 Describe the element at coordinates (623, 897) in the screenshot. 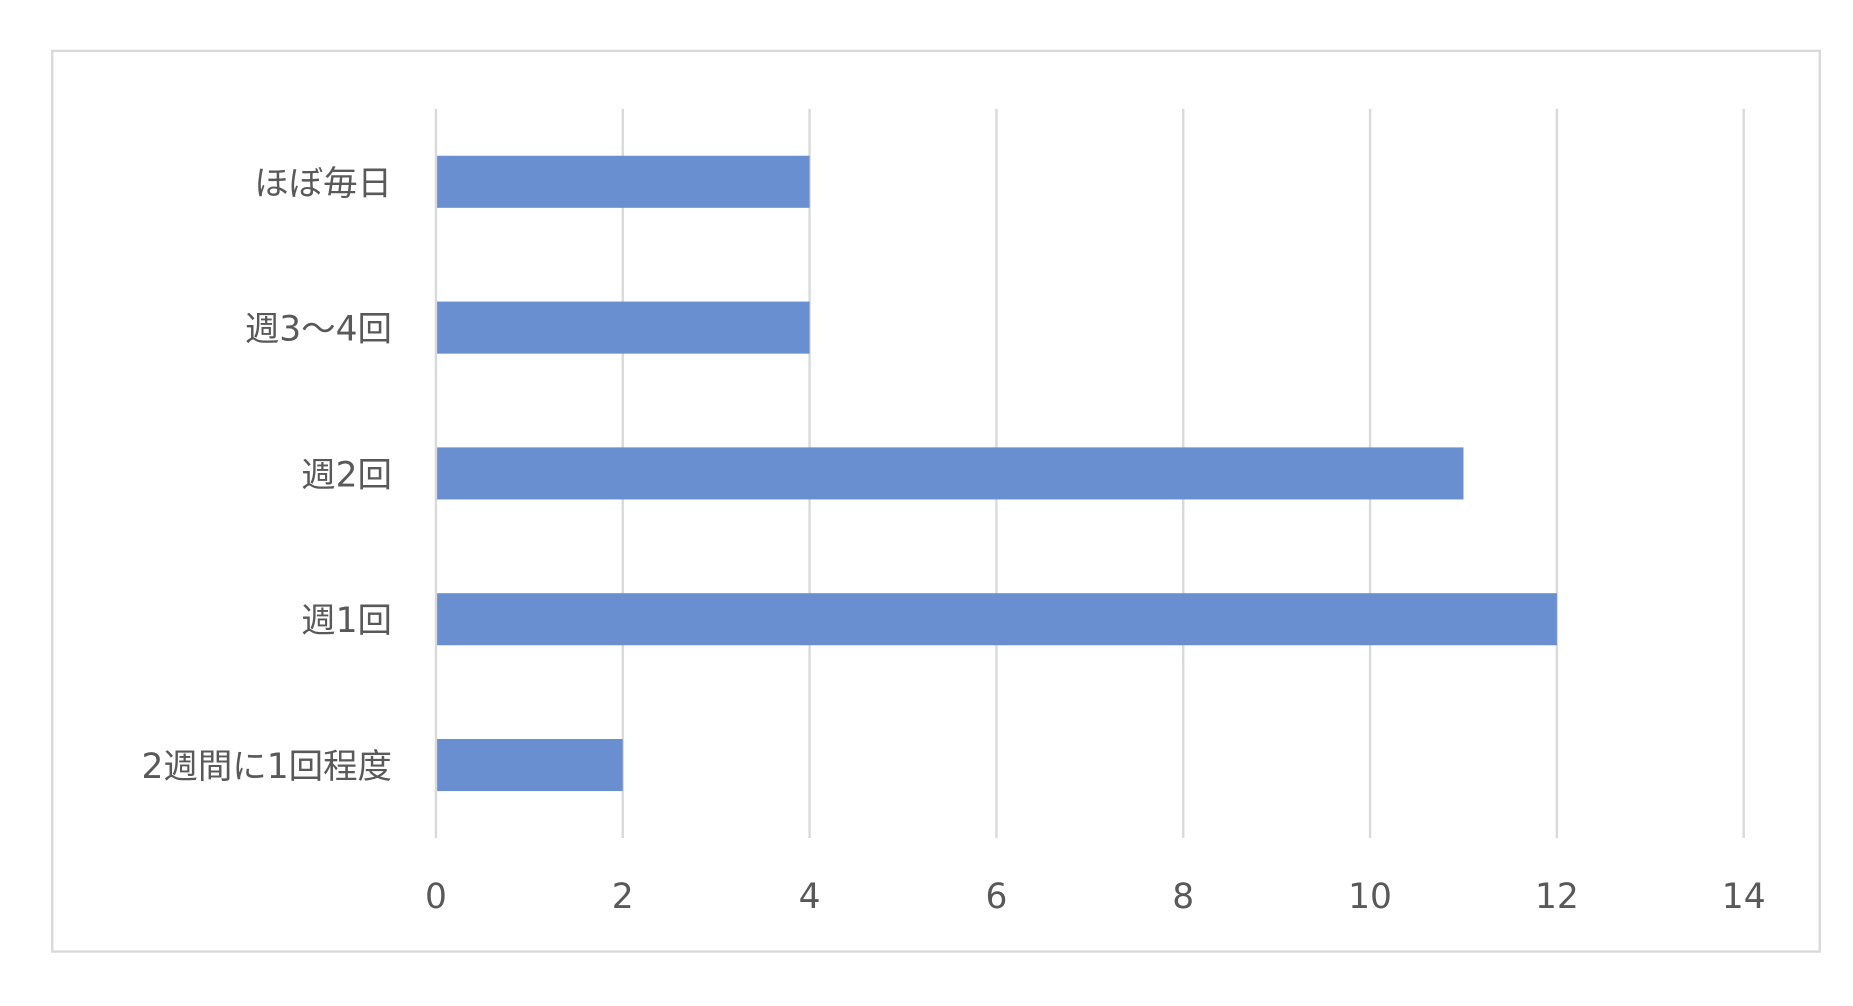

I see `x-tick-label: 2` at that location.